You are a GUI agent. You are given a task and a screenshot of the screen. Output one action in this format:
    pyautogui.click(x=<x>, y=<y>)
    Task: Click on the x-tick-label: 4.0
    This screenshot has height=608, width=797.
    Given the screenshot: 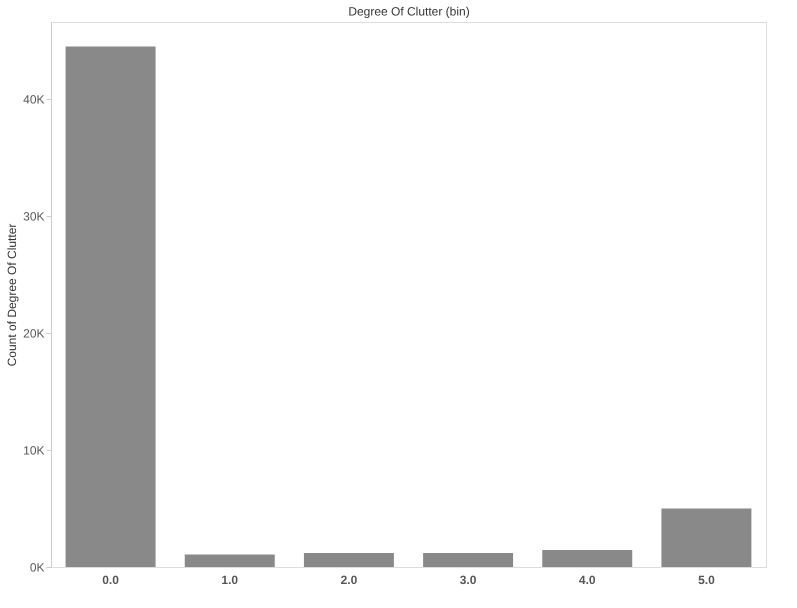 What is the action you would take?
    pyautogui.click(x=587, y=580)
    